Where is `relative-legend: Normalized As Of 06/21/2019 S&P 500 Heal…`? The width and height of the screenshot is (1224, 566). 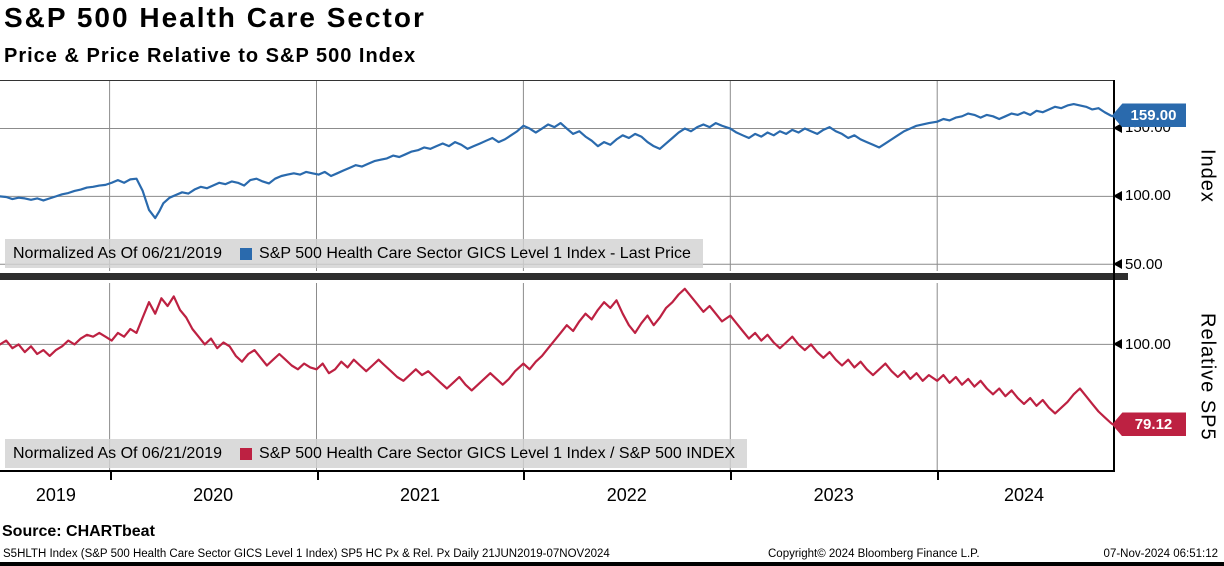
relative-legend: Normalized As Of 06/21/2019 S&P 500 Heal… is located at coordinates (376, 453).